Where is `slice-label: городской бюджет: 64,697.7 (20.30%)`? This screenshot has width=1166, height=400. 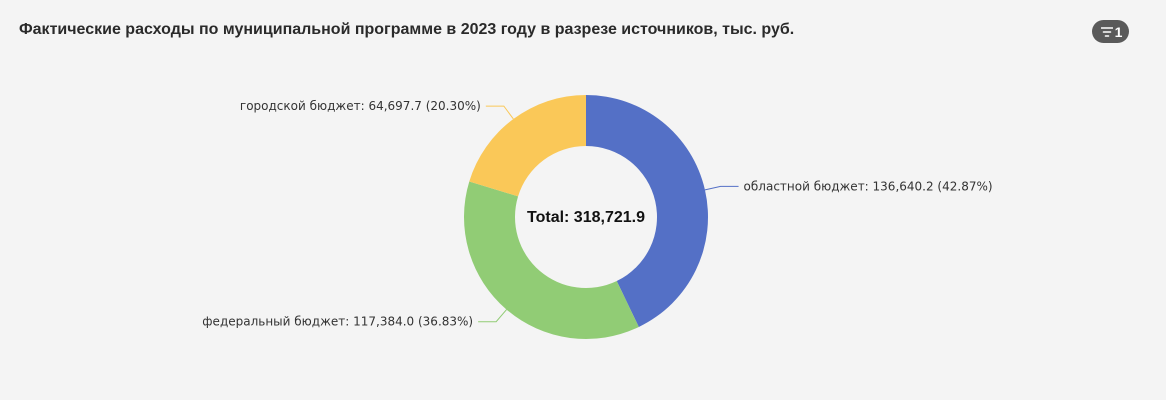
slice-label: городской бюджет: 64,697.7 (20.30%) is located at coordinates (360, 106).